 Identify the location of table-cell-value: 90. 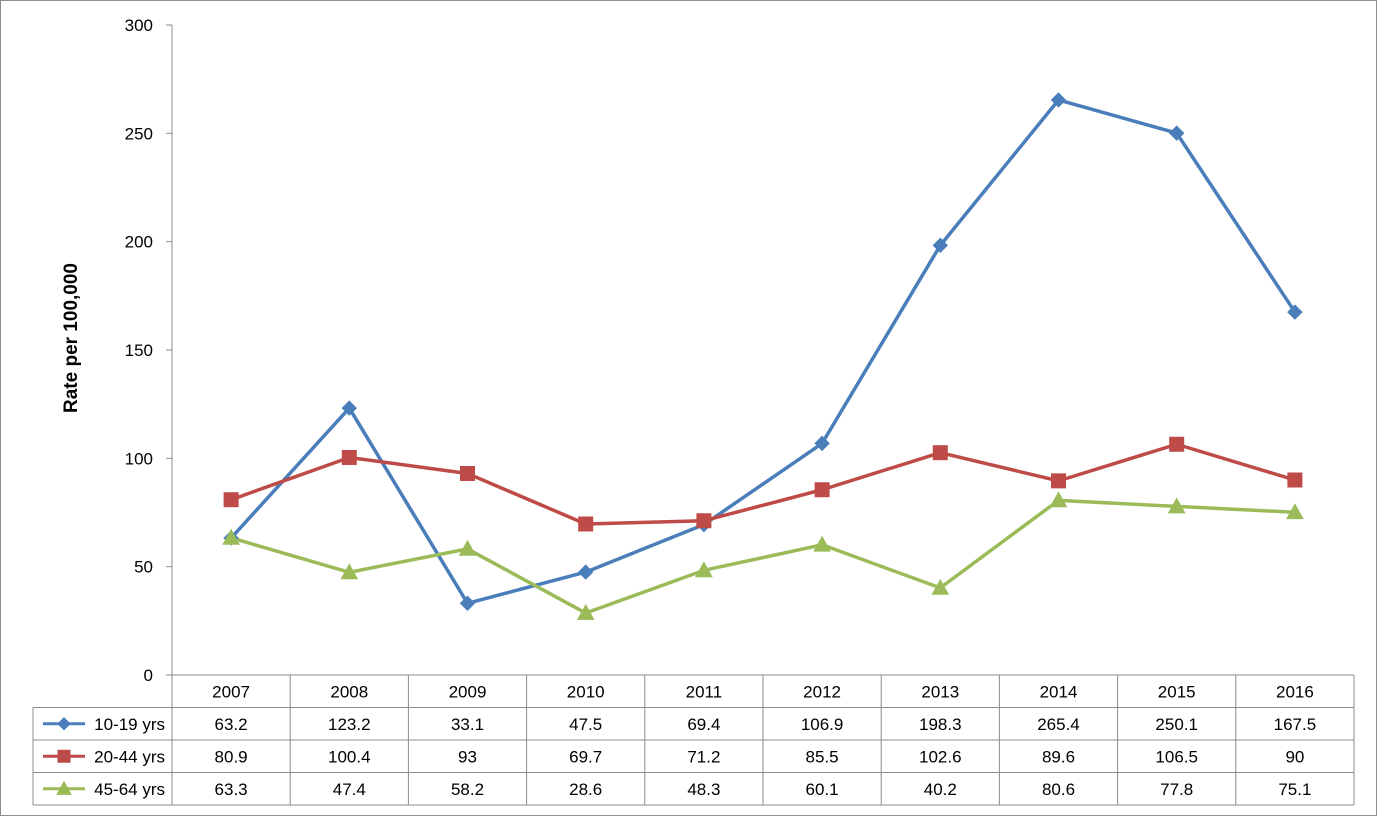
(1294, 756).